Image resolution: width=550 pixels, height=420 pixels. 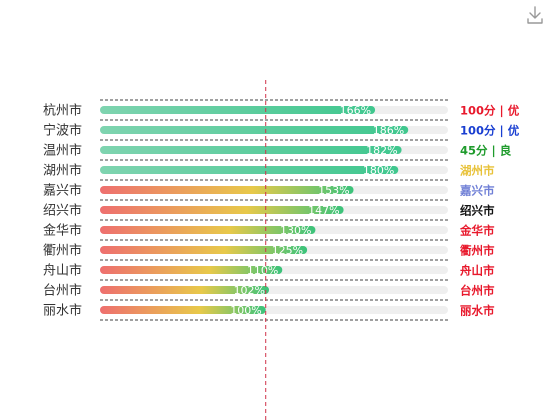 I want to click on value-label: 147%, so click(x=323, y=210).